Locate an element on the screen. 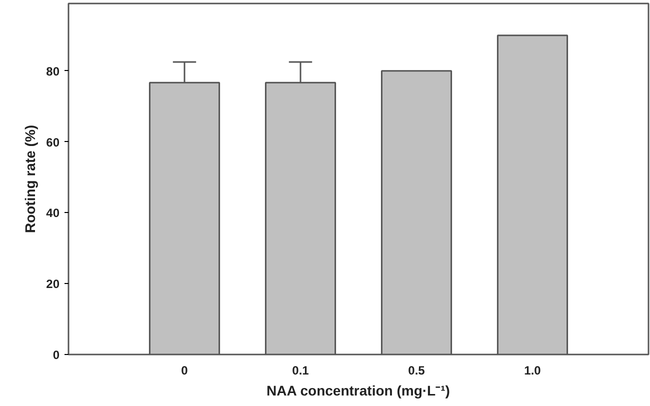 The image size is (650, 406). x-tick-label: 1.0 is located at coordinates (533, 371).